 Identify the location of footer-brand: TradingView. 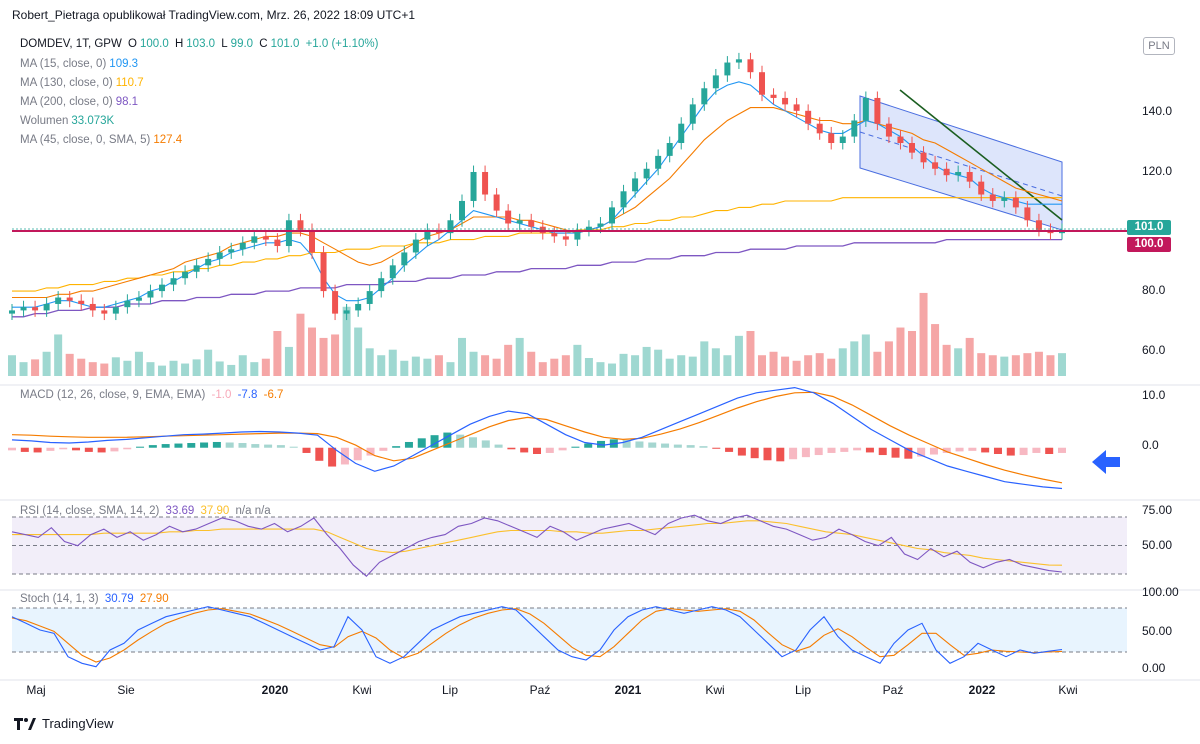
(64, 723).